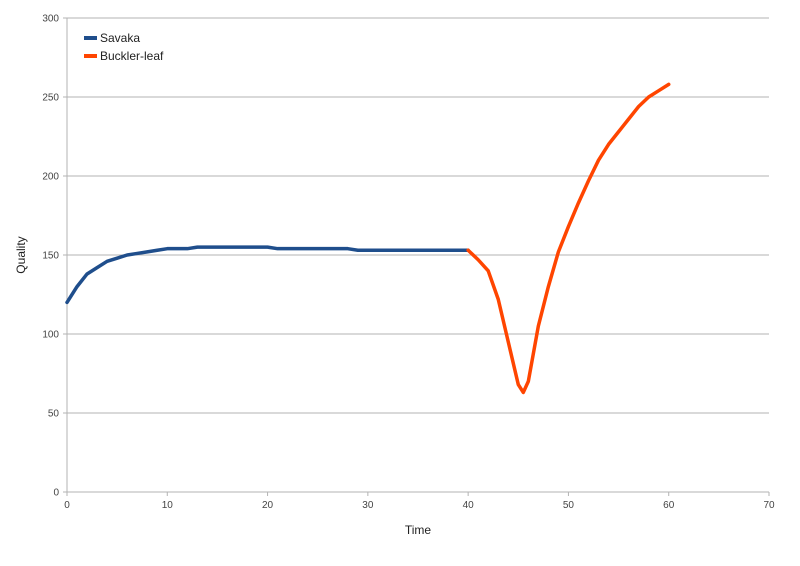 The width and height of the screenshot is (800, 566). Describe the element at coordinates (132, 56) in the screenshot. I see `legend-label-1: Buckler-leaf` at that location.